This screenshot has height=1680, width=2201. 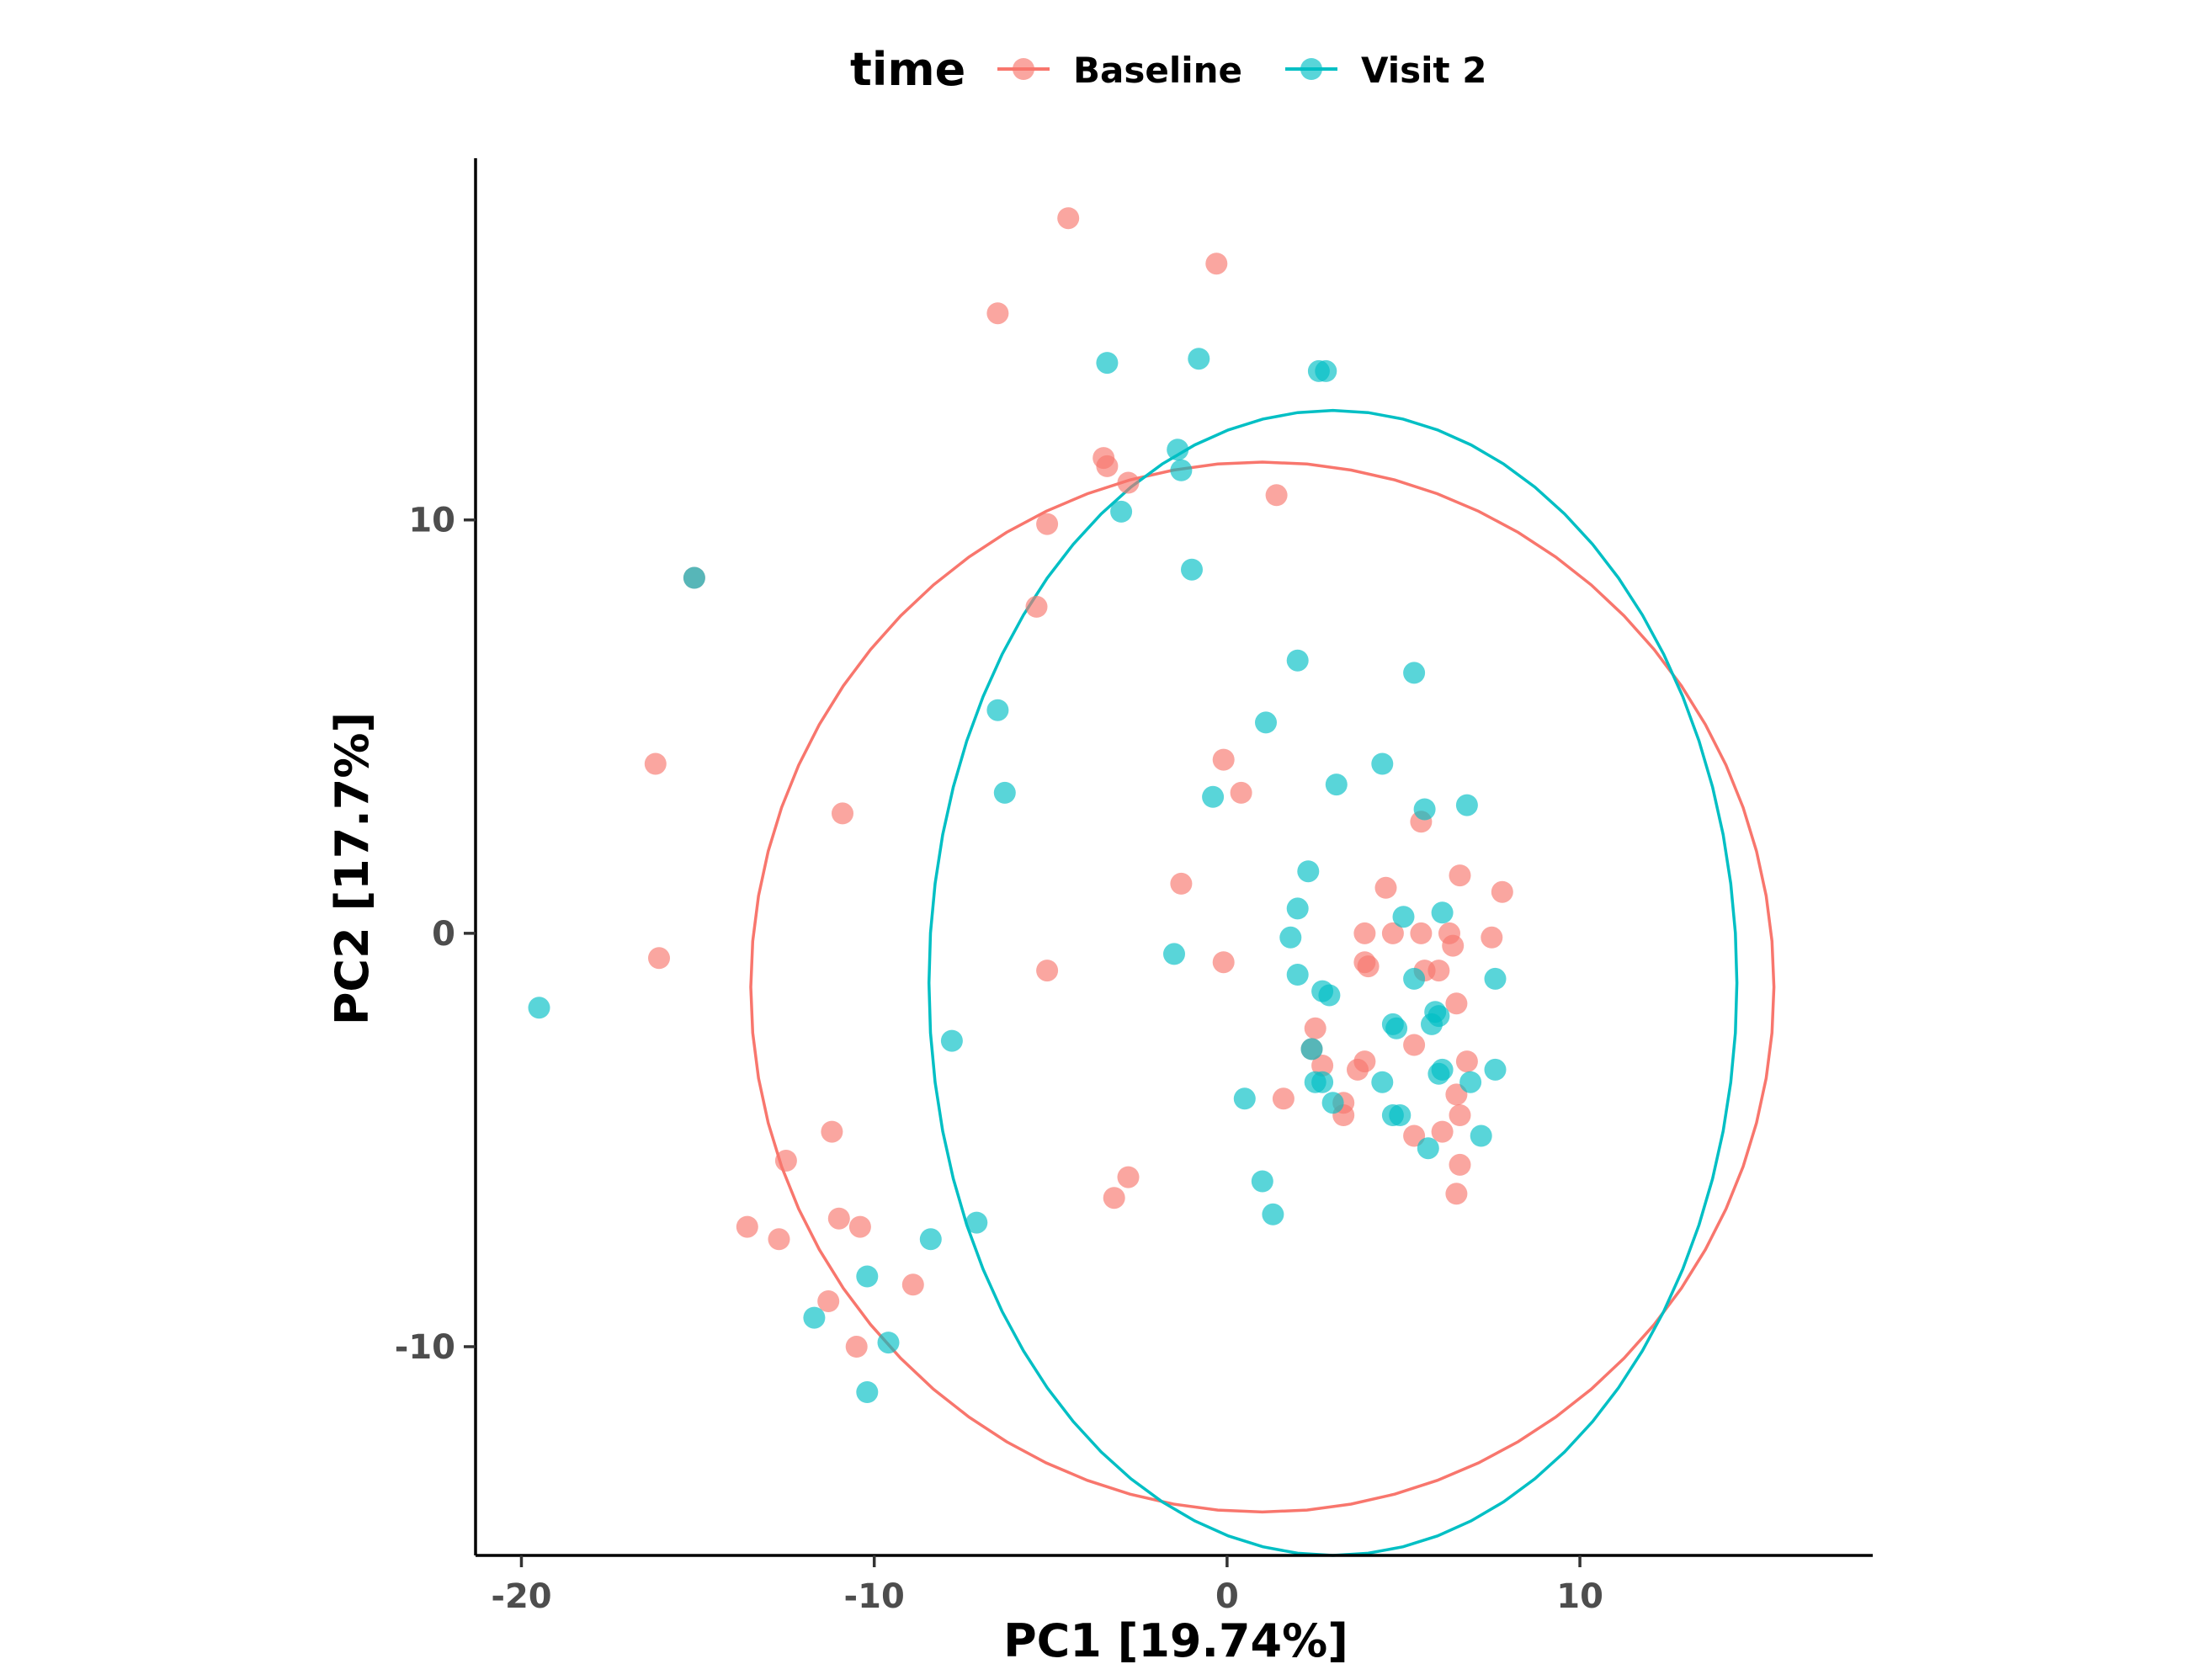 I want to click on x-axis-title: PC1 [19.74%], so click(x=1175, y=1640).